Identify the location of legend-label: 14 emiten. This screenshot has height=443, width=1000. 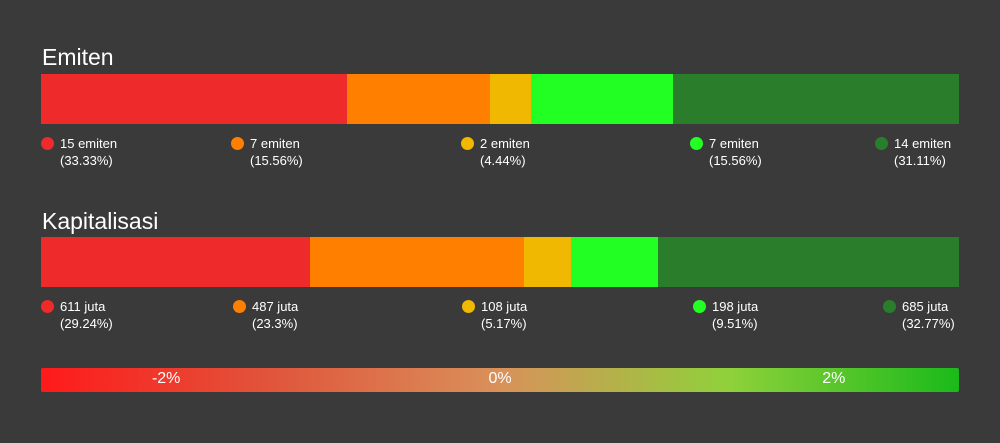
(923, 143).